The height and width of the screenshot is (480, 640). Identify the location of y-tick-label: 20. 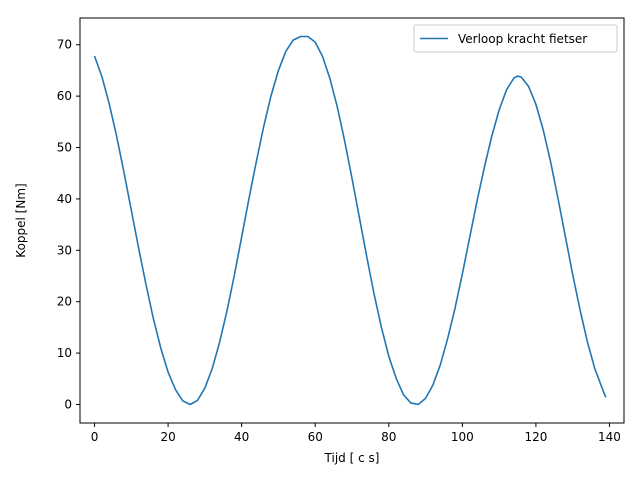
(64, 302).